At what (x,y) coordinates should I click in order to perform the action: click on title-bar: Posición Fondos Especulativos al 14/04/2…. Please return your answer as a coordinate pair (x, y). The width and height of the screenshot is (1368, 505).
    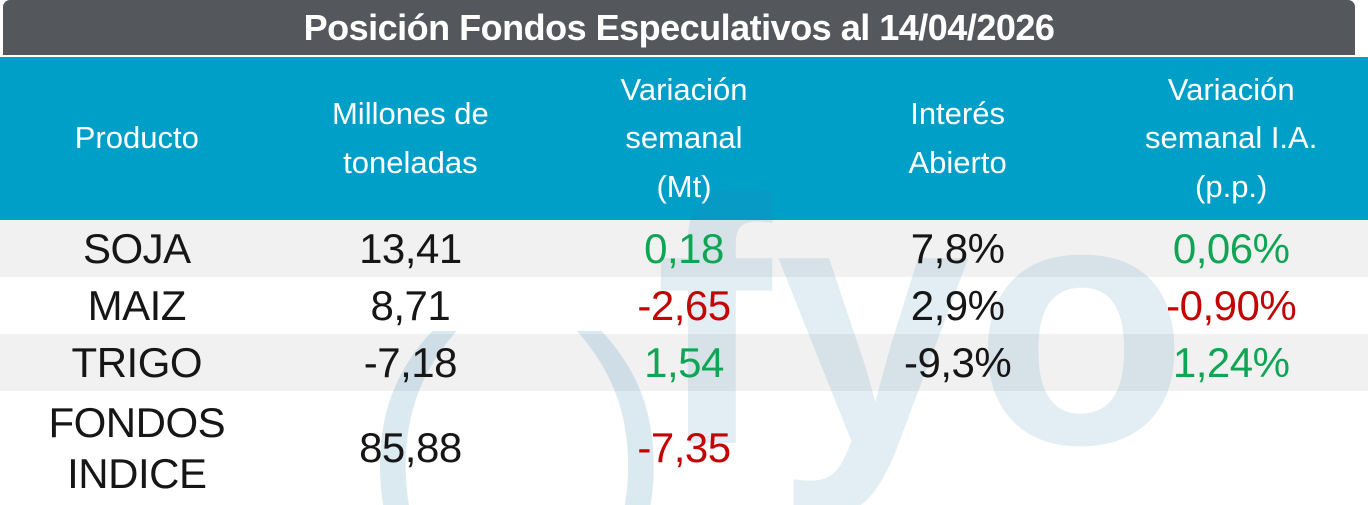
    Looking at the image, I should click on (679, 27).